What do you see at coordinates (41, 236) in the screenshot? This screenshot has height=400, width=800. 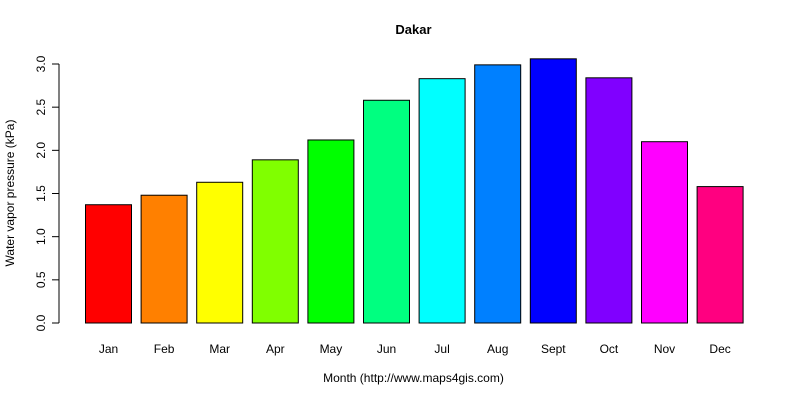 I see `y-tick-label: 1.0` at bounding box center [41, 236].